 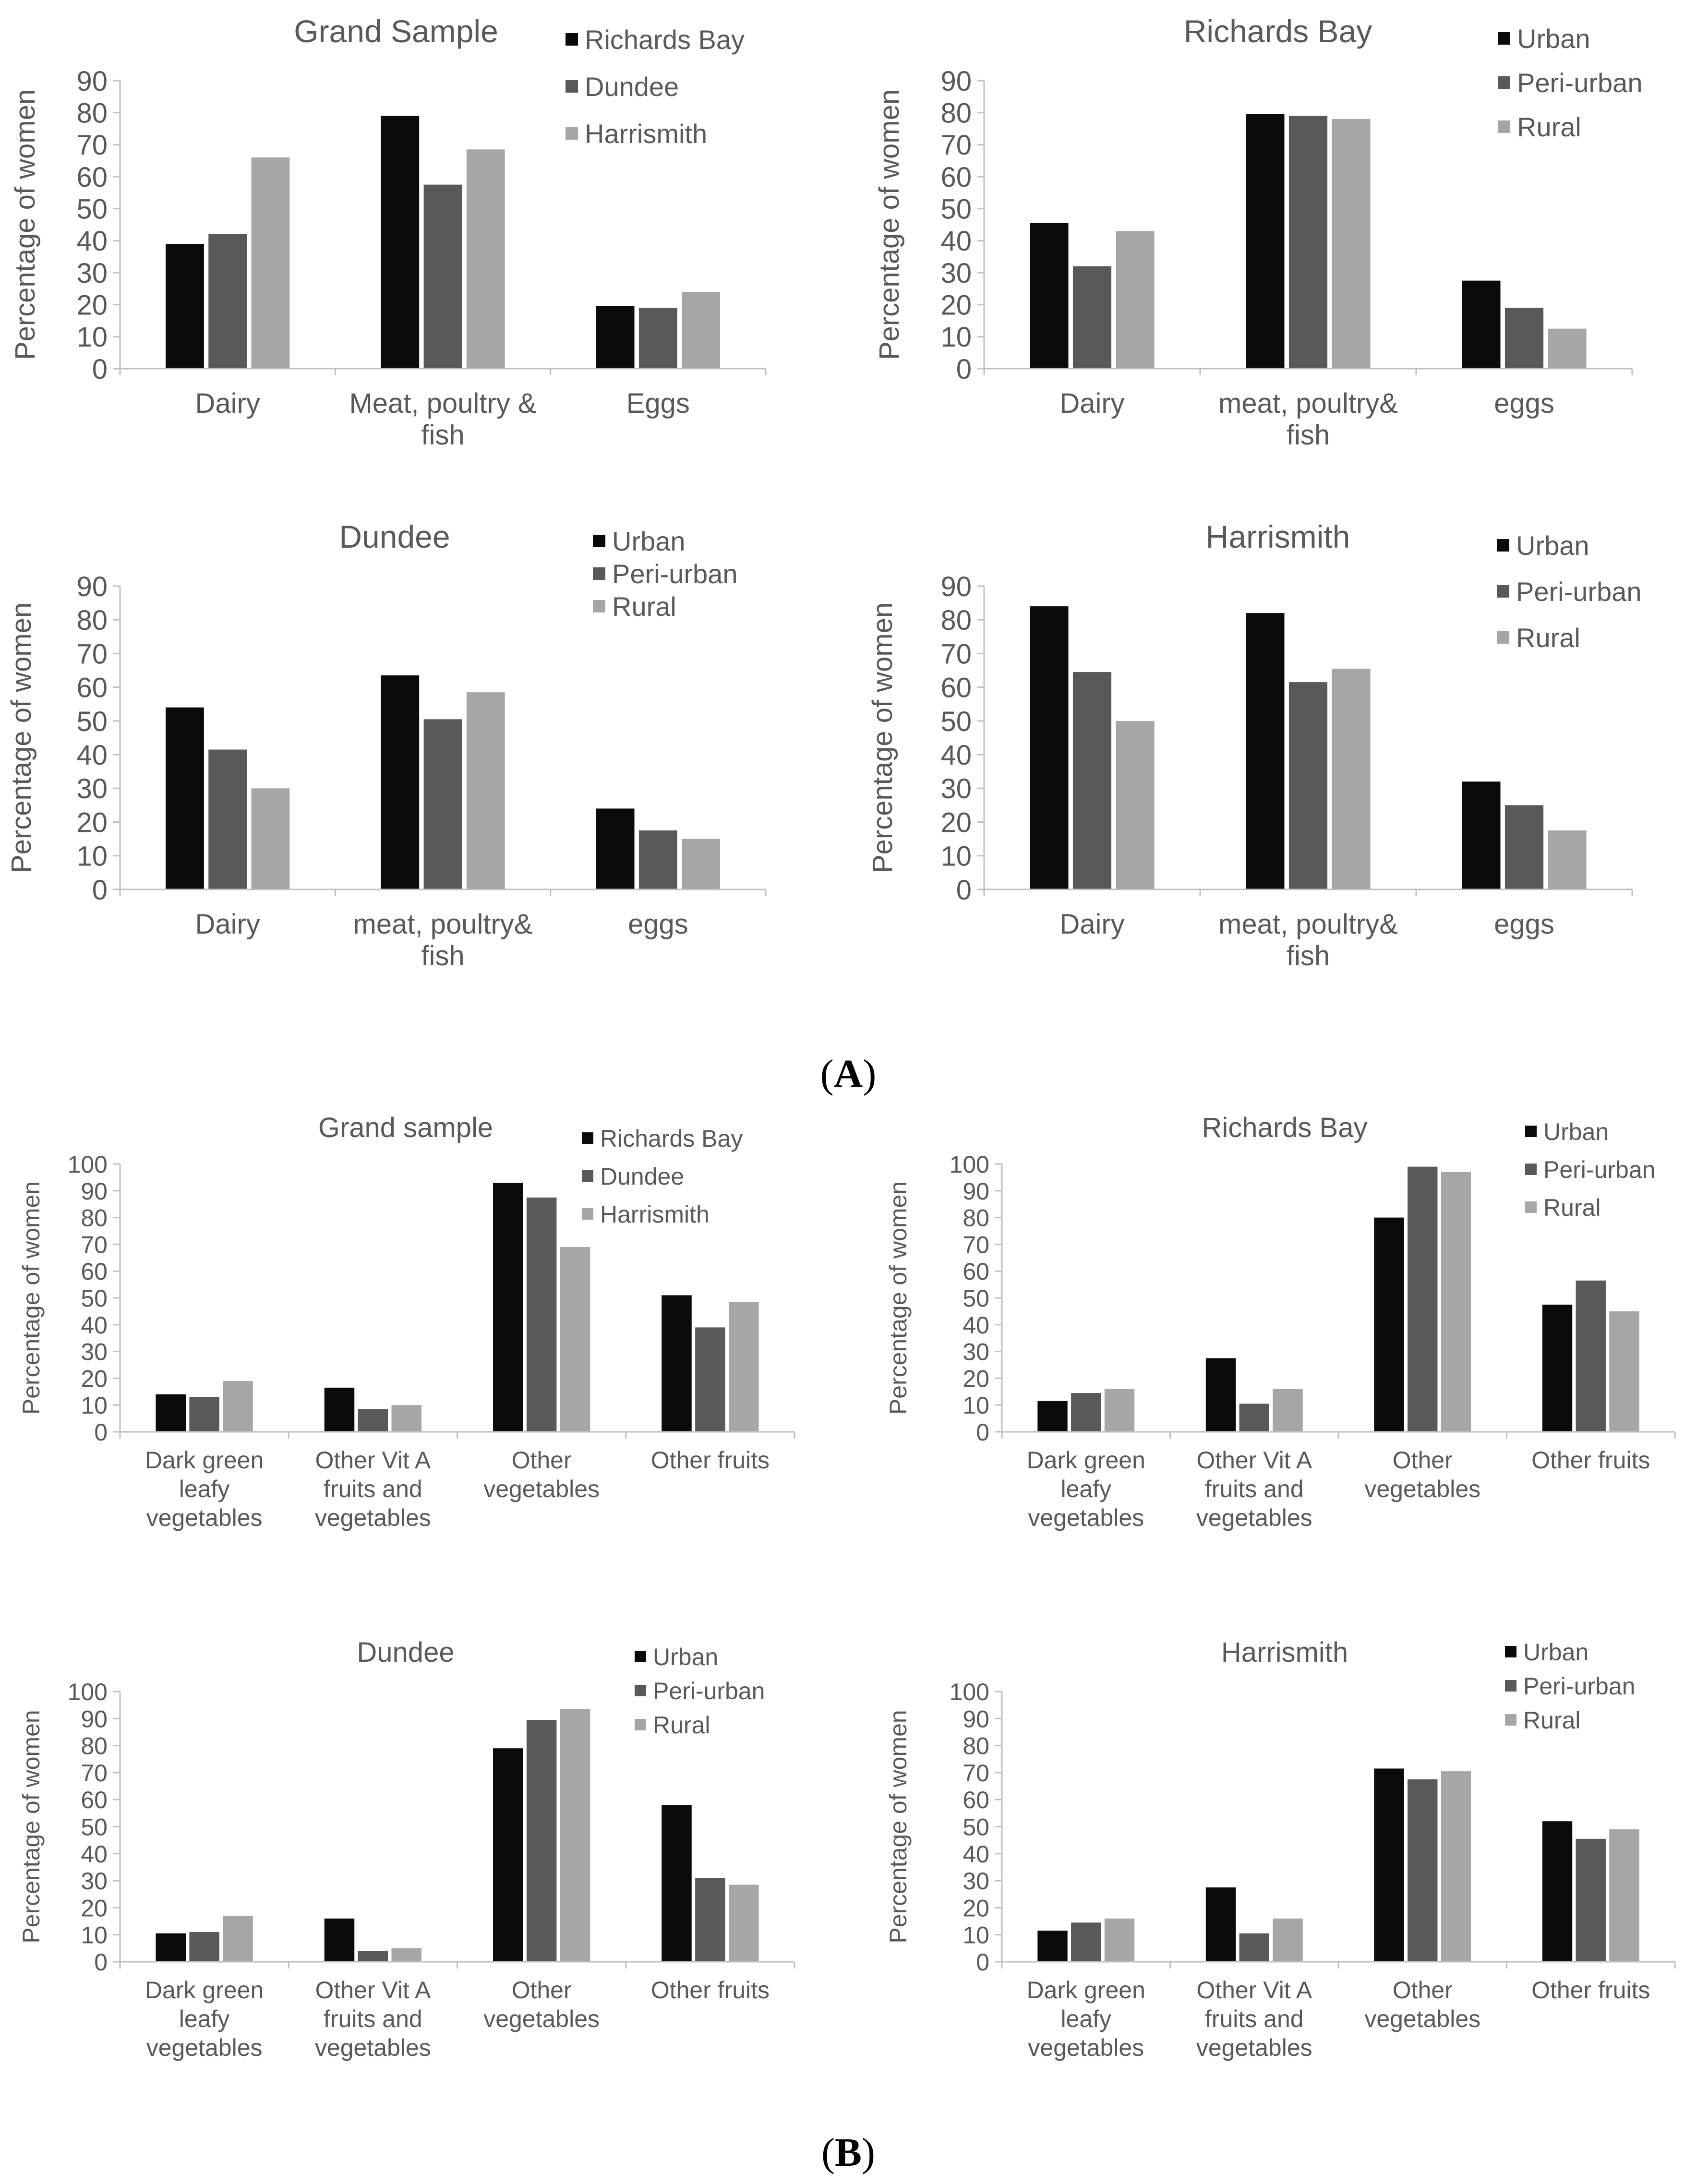 I want to click on x-category-label: Other fruits, so click(x=710, y=1460).